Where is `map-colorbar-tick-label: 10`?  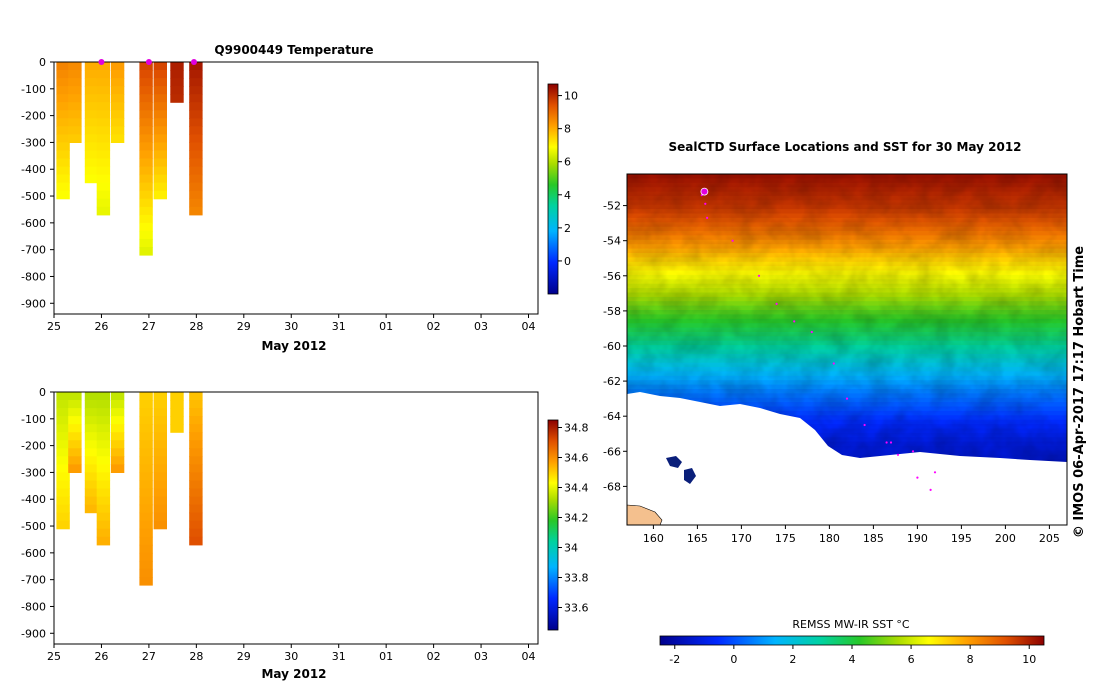 map-colorbar-tick-label: 10 is located at coordinates (1029, 659).